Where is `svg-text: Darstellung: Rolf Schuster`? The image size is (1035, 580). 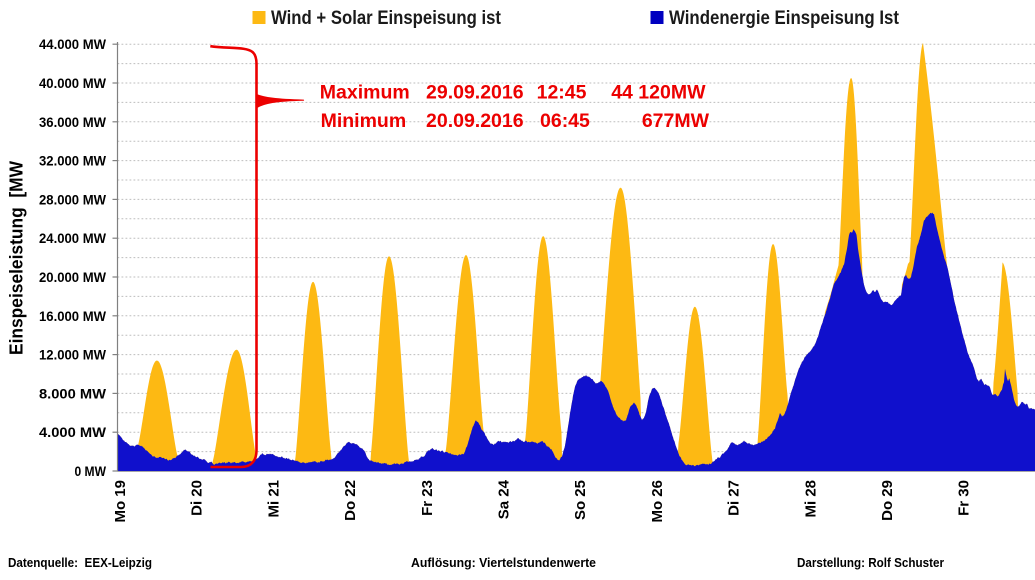
svg-text: Darstellung: Rolf Schuster is located at coordinates (870, 562).